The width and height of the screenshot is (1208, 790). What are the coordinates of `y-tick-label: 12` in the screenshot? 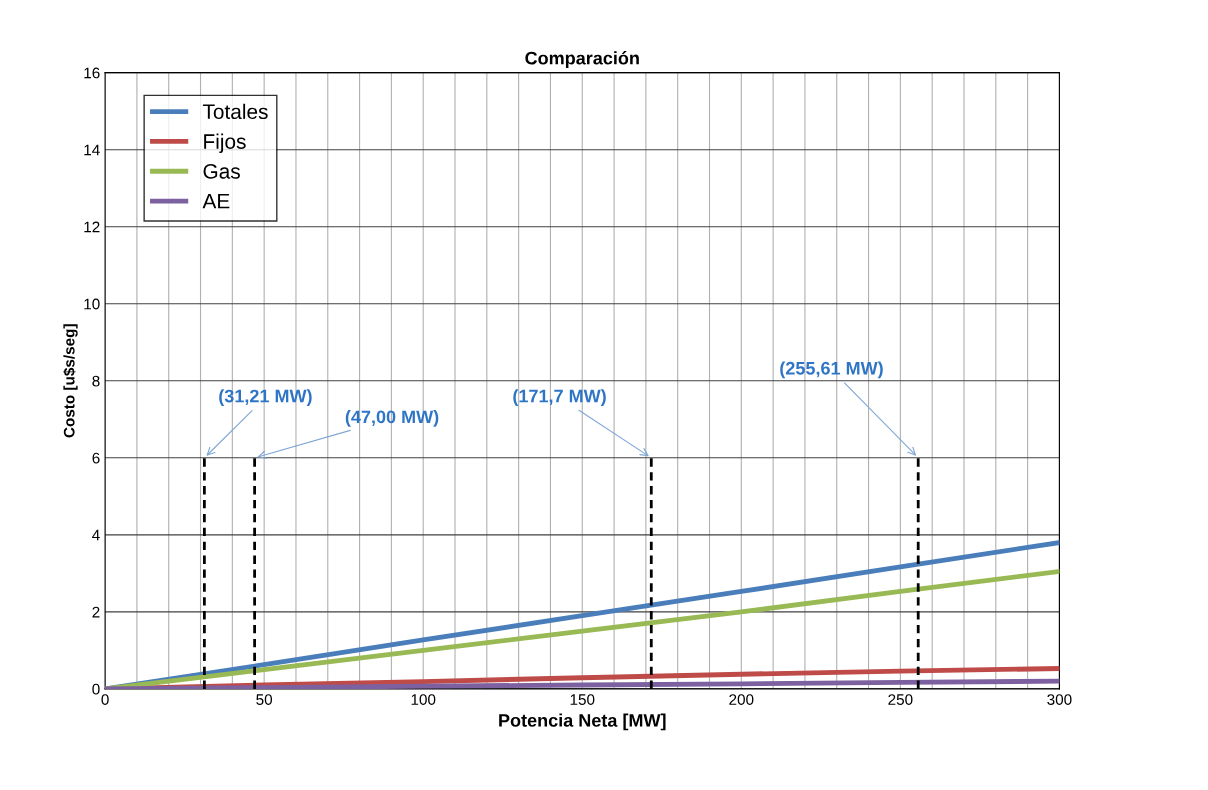 It's located at (92, 227).